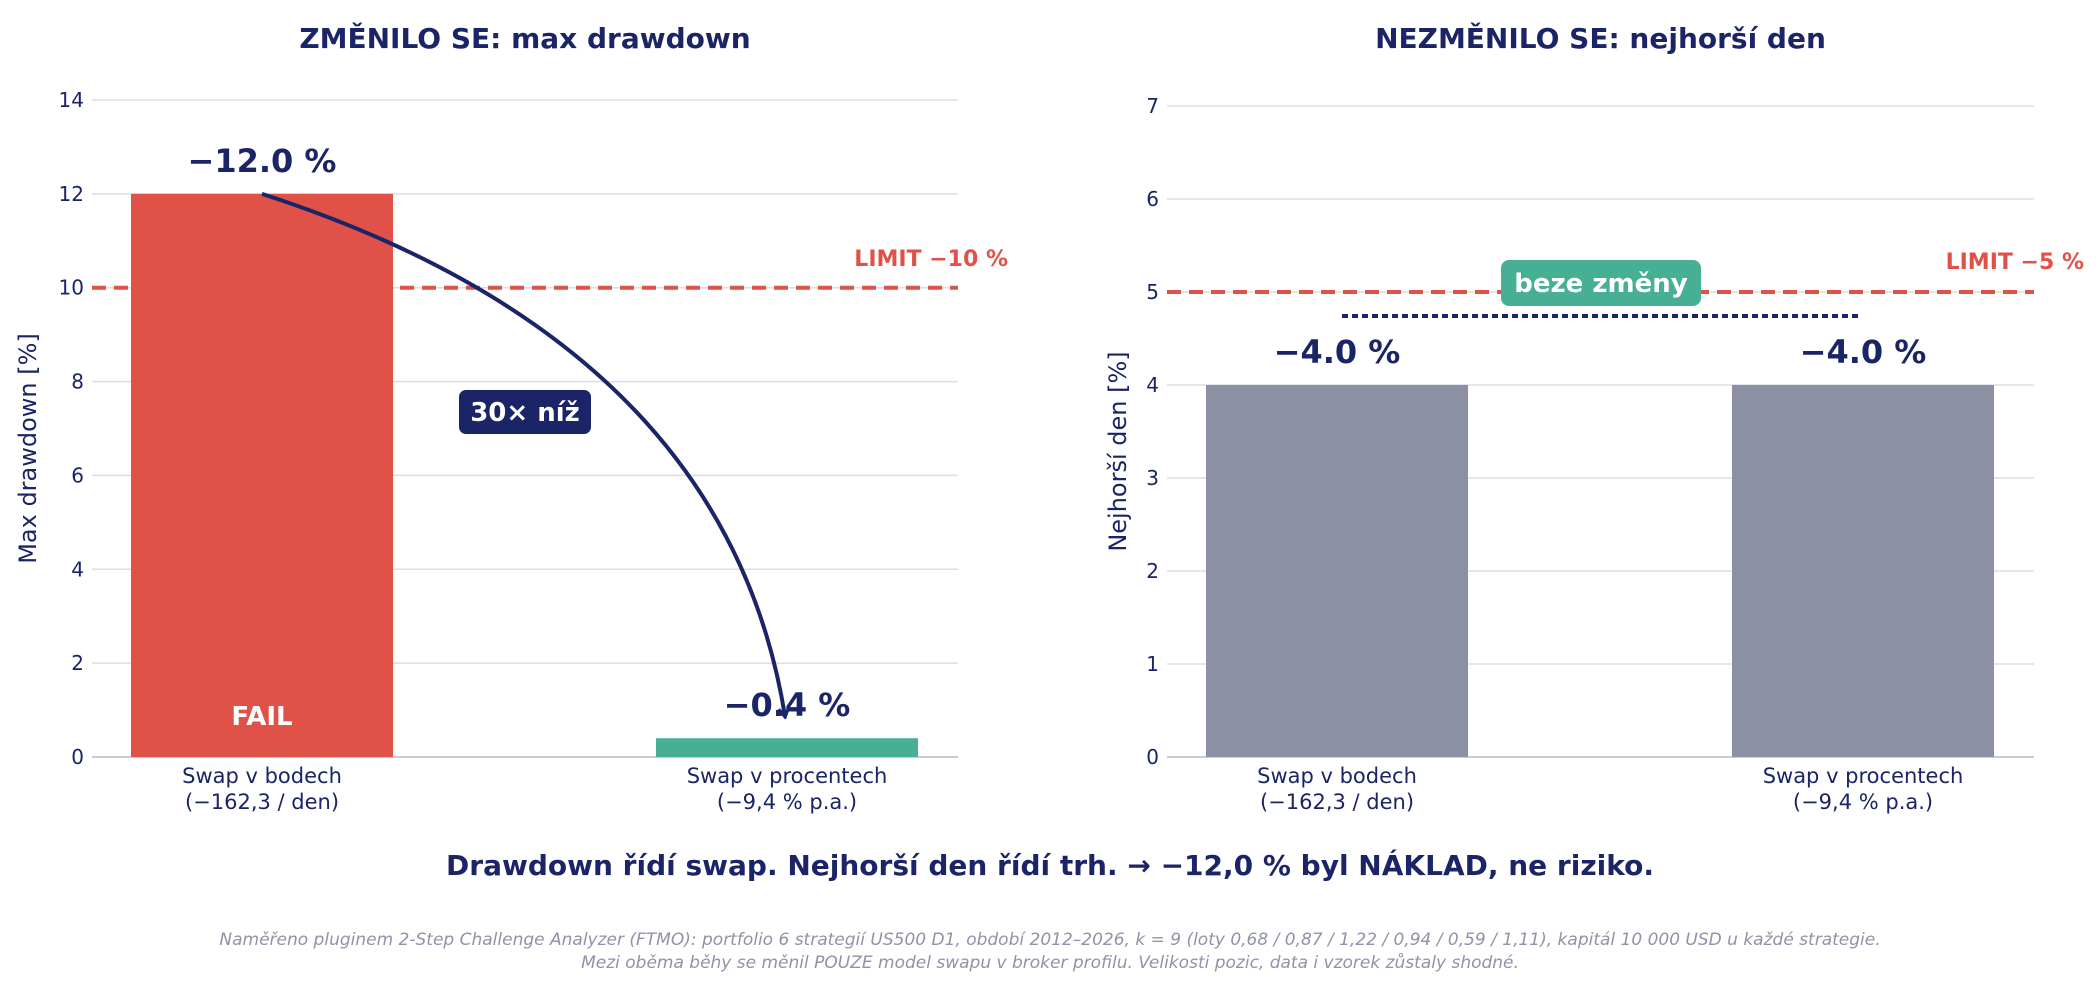 The width and height of the screenshot is (2100, 990). Describe the element at coordinates (1600, 38) in the screenshot. I see `chart-title: NEZMĚNILO SE: nejhorší den` at that location.